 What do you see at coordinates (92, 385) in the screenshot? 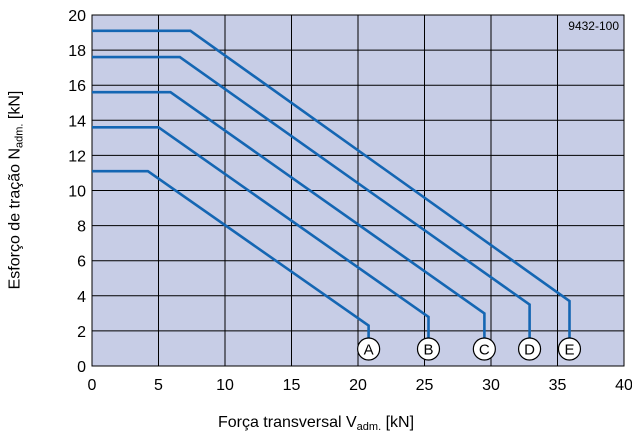
I see `x-tick-label: 0` at bounding box center [92, 385].